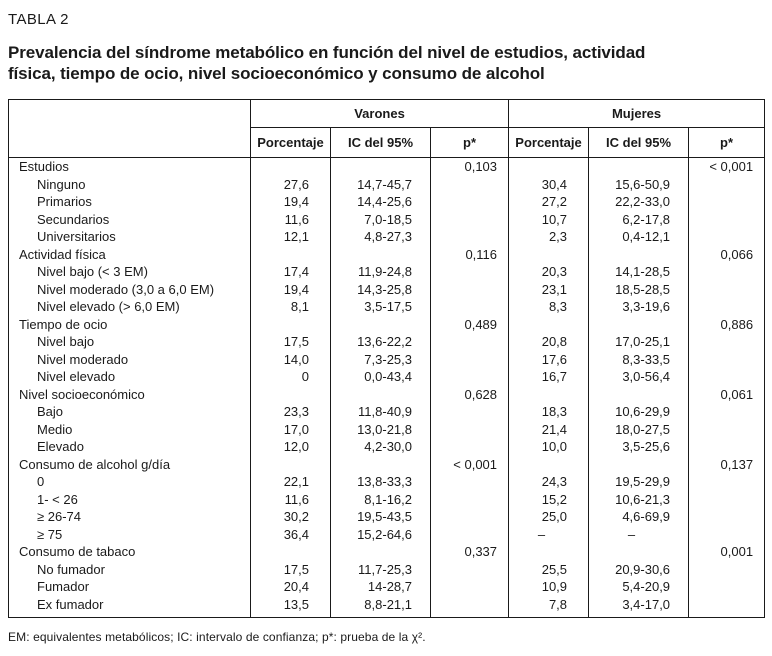 This screenshot has width=772, height=656. What do you see at coordinates (129, 254) in the screenshot?
I see `row-label: Actividad física` at bounding box center [129, 254].